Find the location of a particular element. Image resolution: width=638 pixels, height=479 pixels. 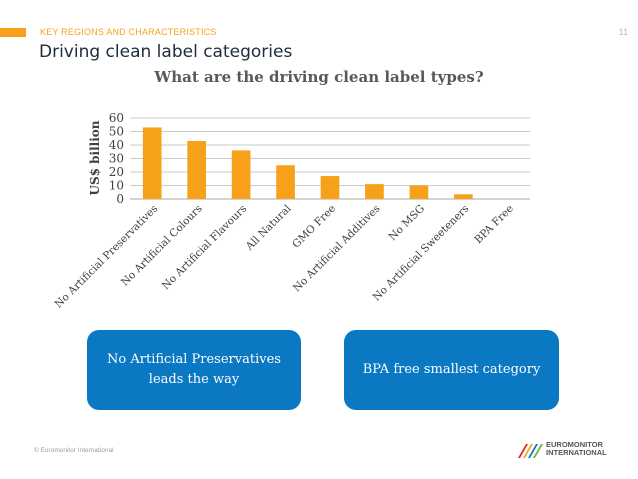

page-title: Driving clean label categories is located at coordinates (166, 52).